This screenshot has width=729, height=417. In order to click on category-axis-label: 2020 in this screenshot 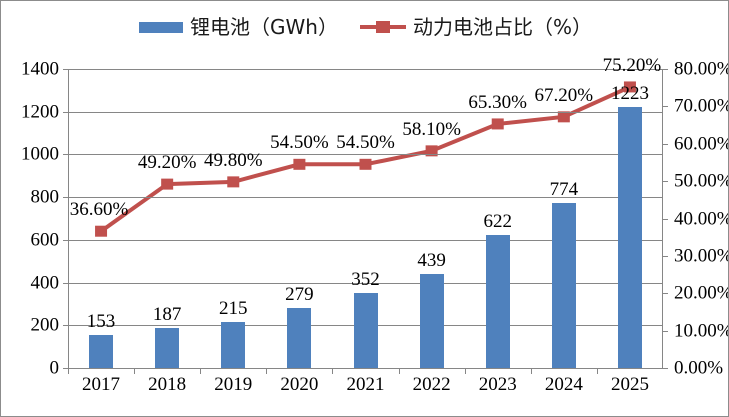, I will do `click(299, 384)`.